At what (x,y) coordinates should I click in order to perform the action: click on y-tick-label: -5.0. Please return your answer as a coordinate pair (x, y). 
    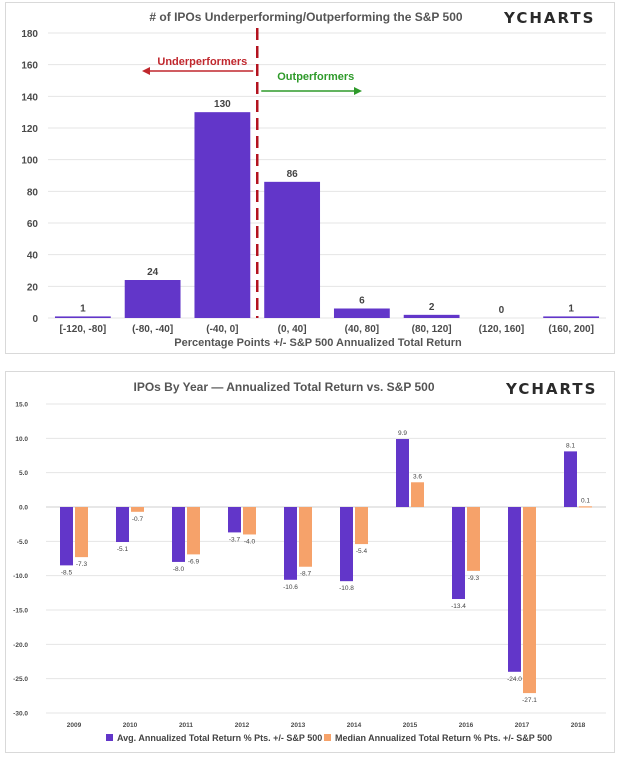
    Looking at the image, I should click on (23, 542).